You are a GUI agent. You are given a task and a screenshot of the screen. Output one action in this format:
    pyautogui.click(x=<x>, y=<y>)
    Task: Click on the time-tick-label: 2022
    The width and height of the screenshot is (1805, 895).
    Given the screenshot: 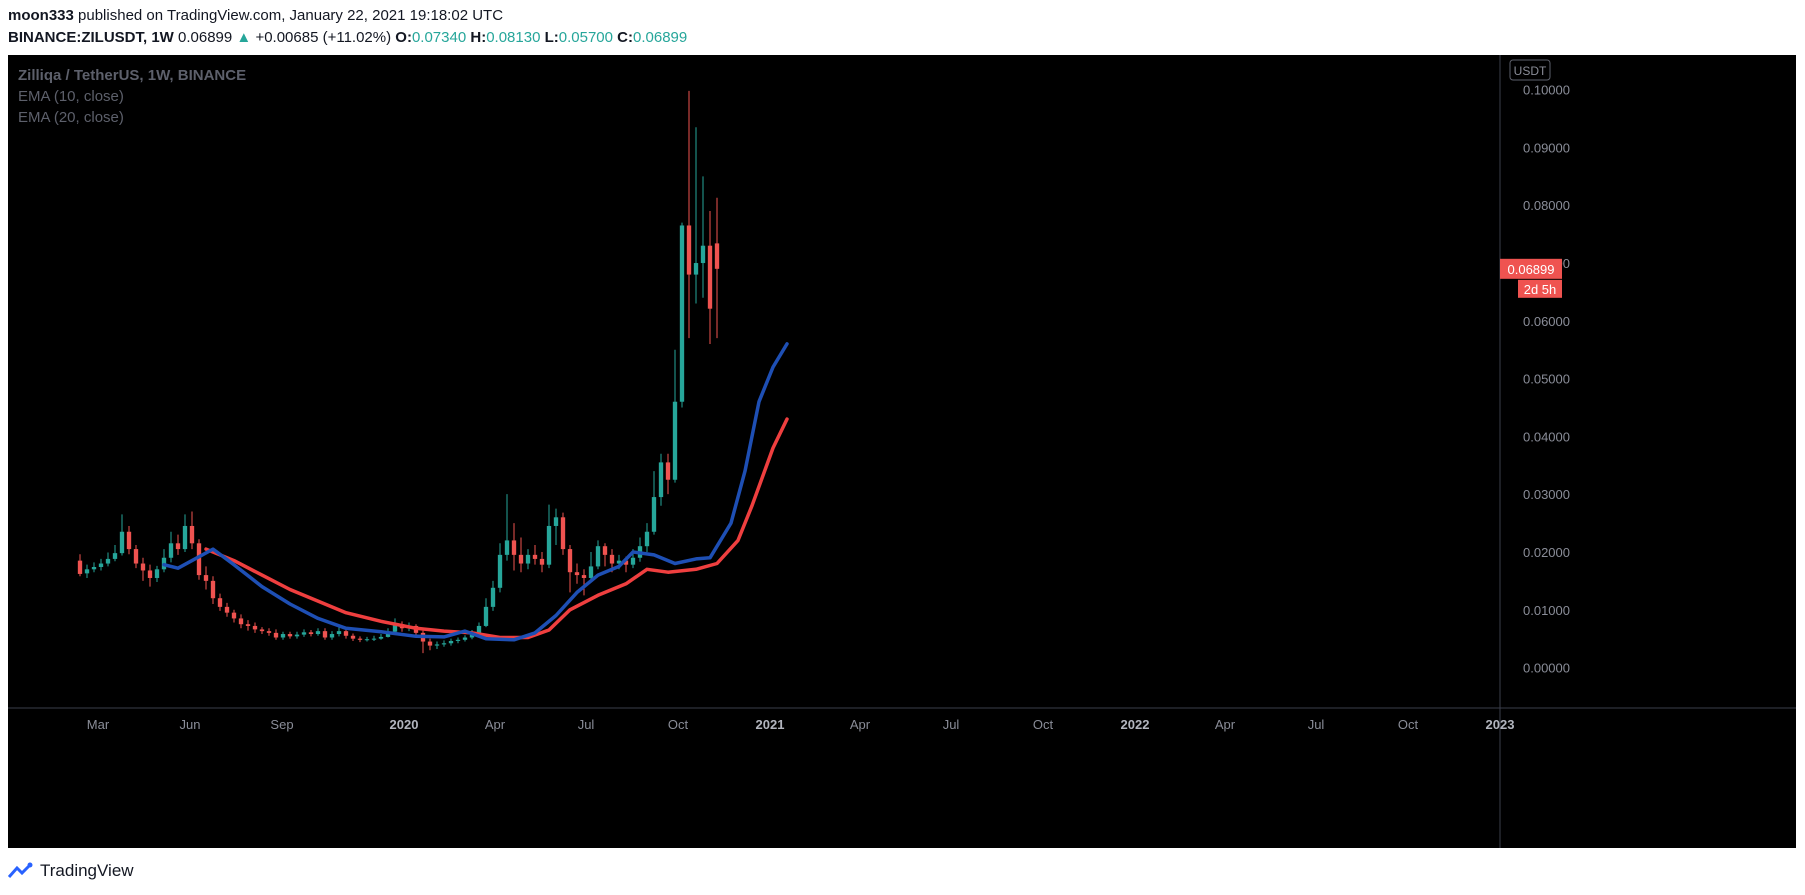 What is the action you would take?
    pyautogui.click(x=1135, y=724)
    